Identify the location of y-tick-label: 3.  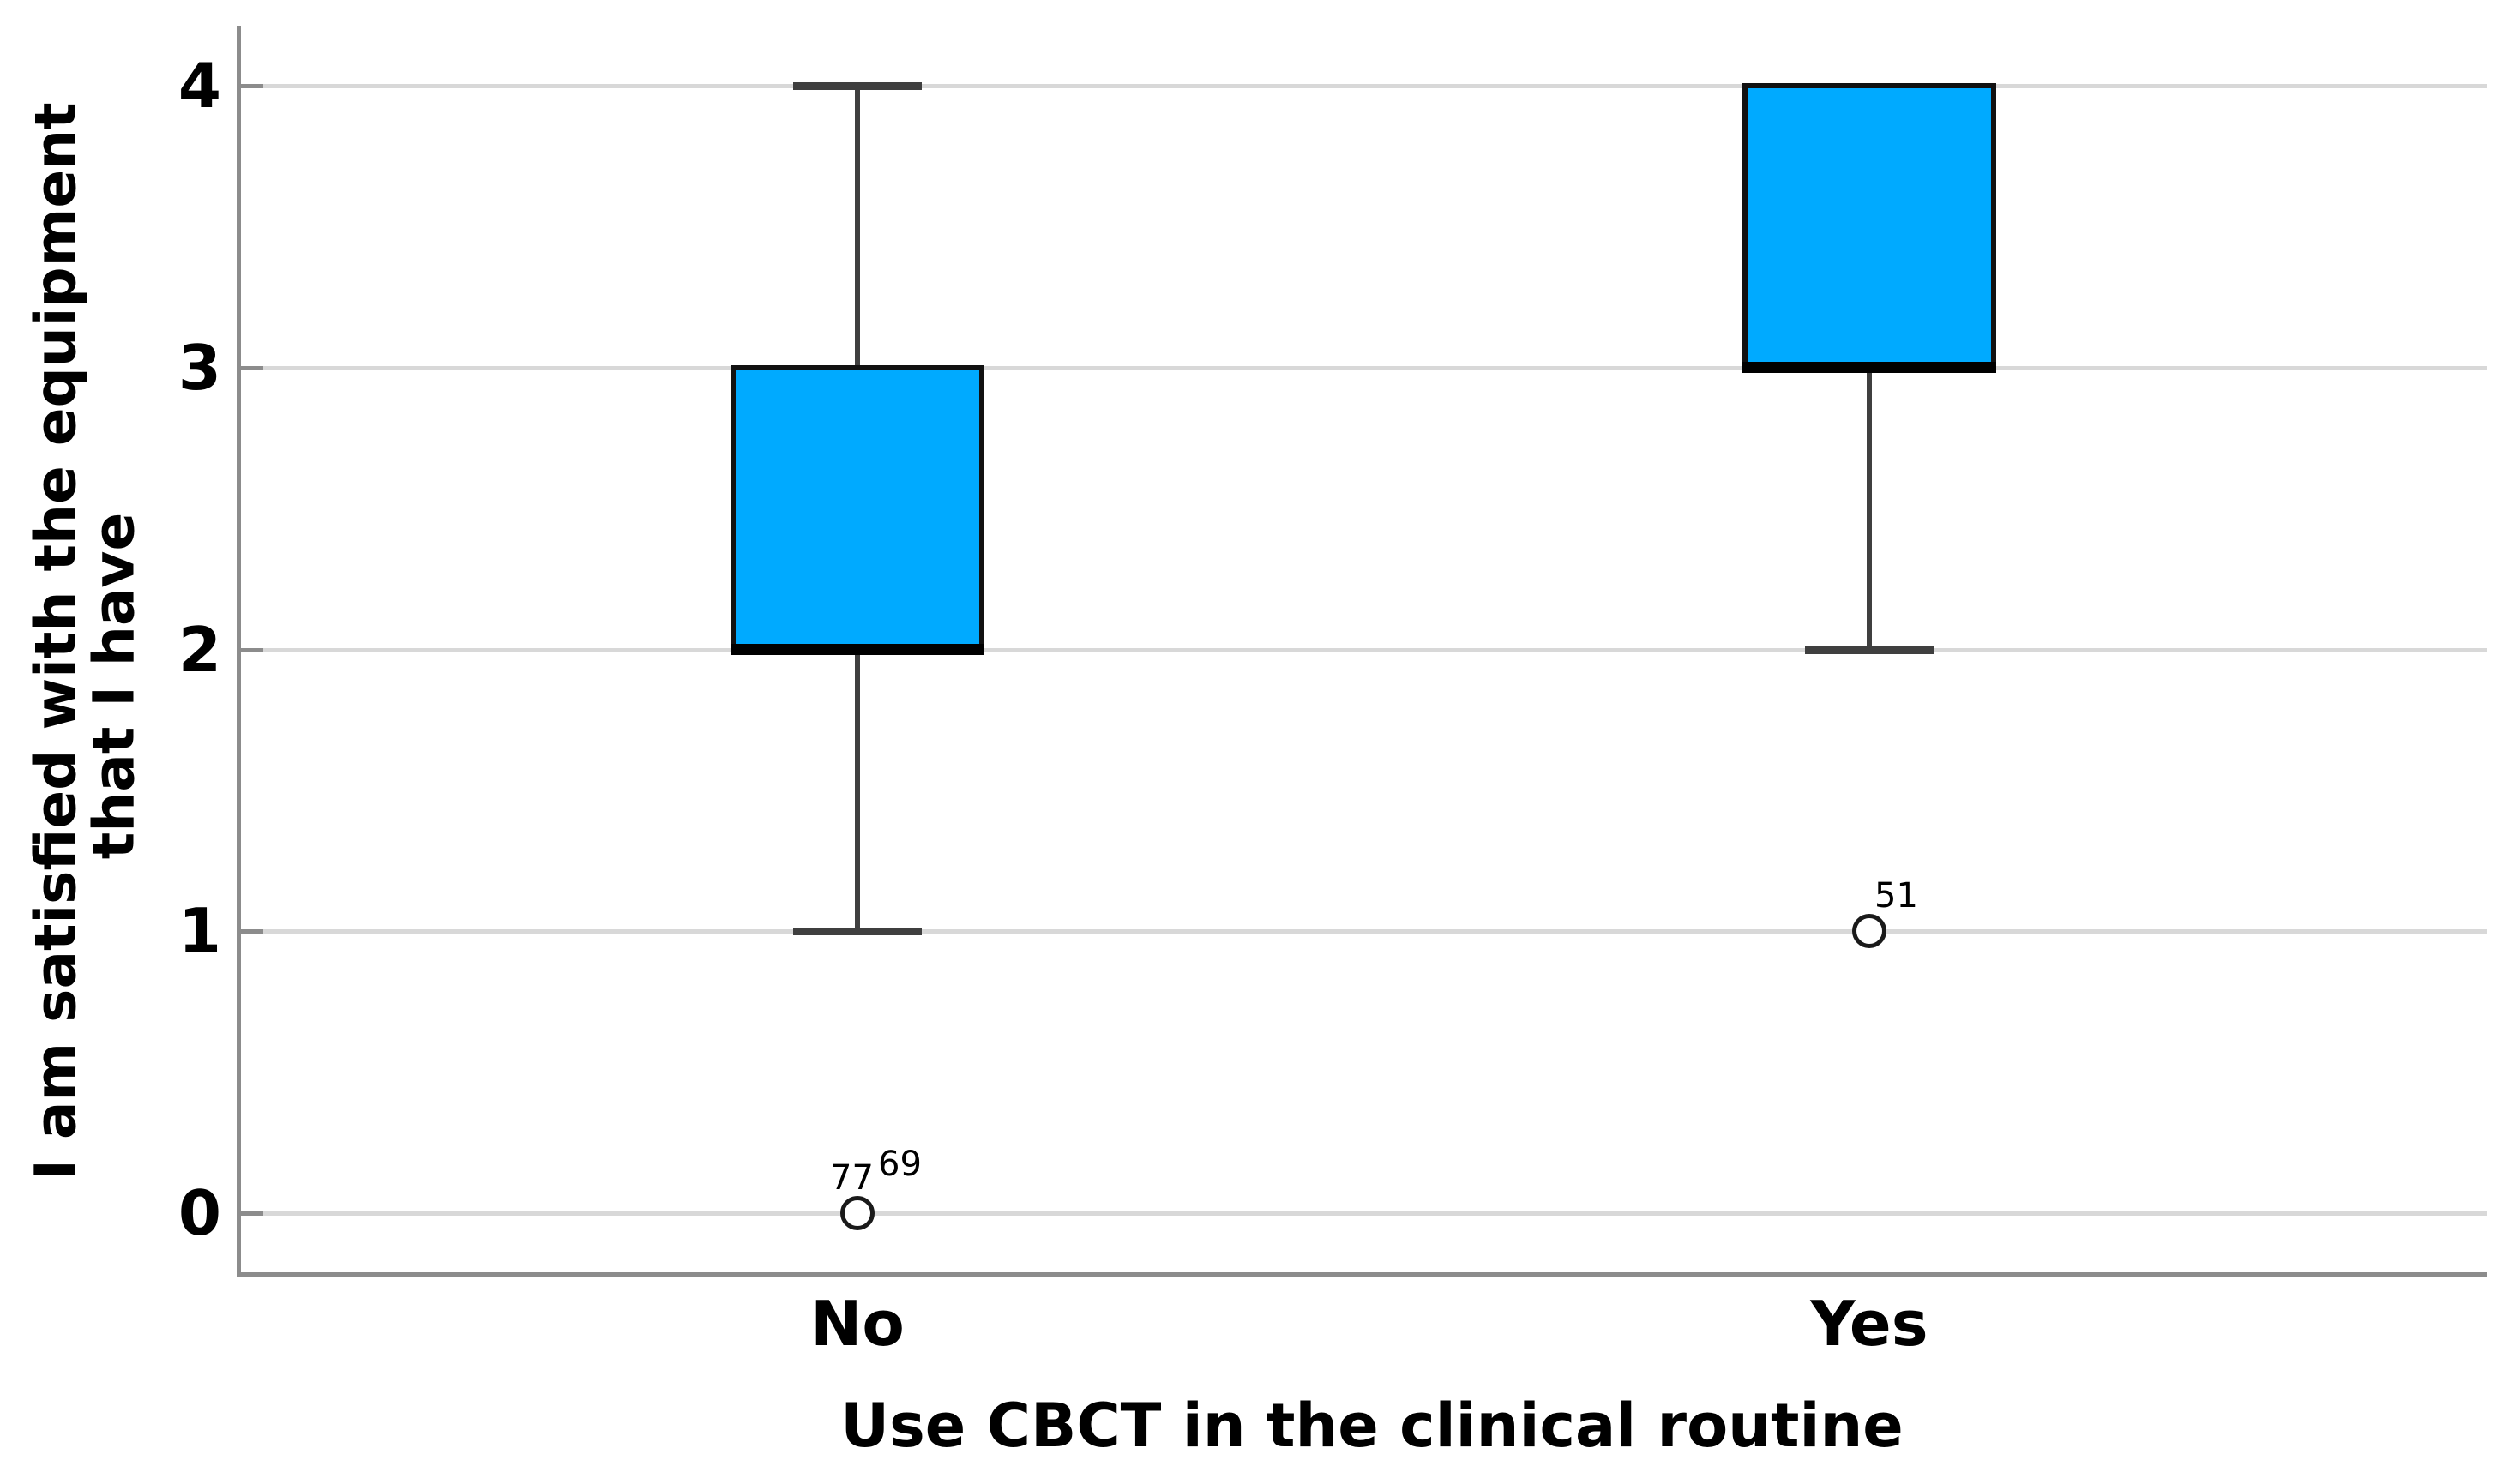
(199, 367).